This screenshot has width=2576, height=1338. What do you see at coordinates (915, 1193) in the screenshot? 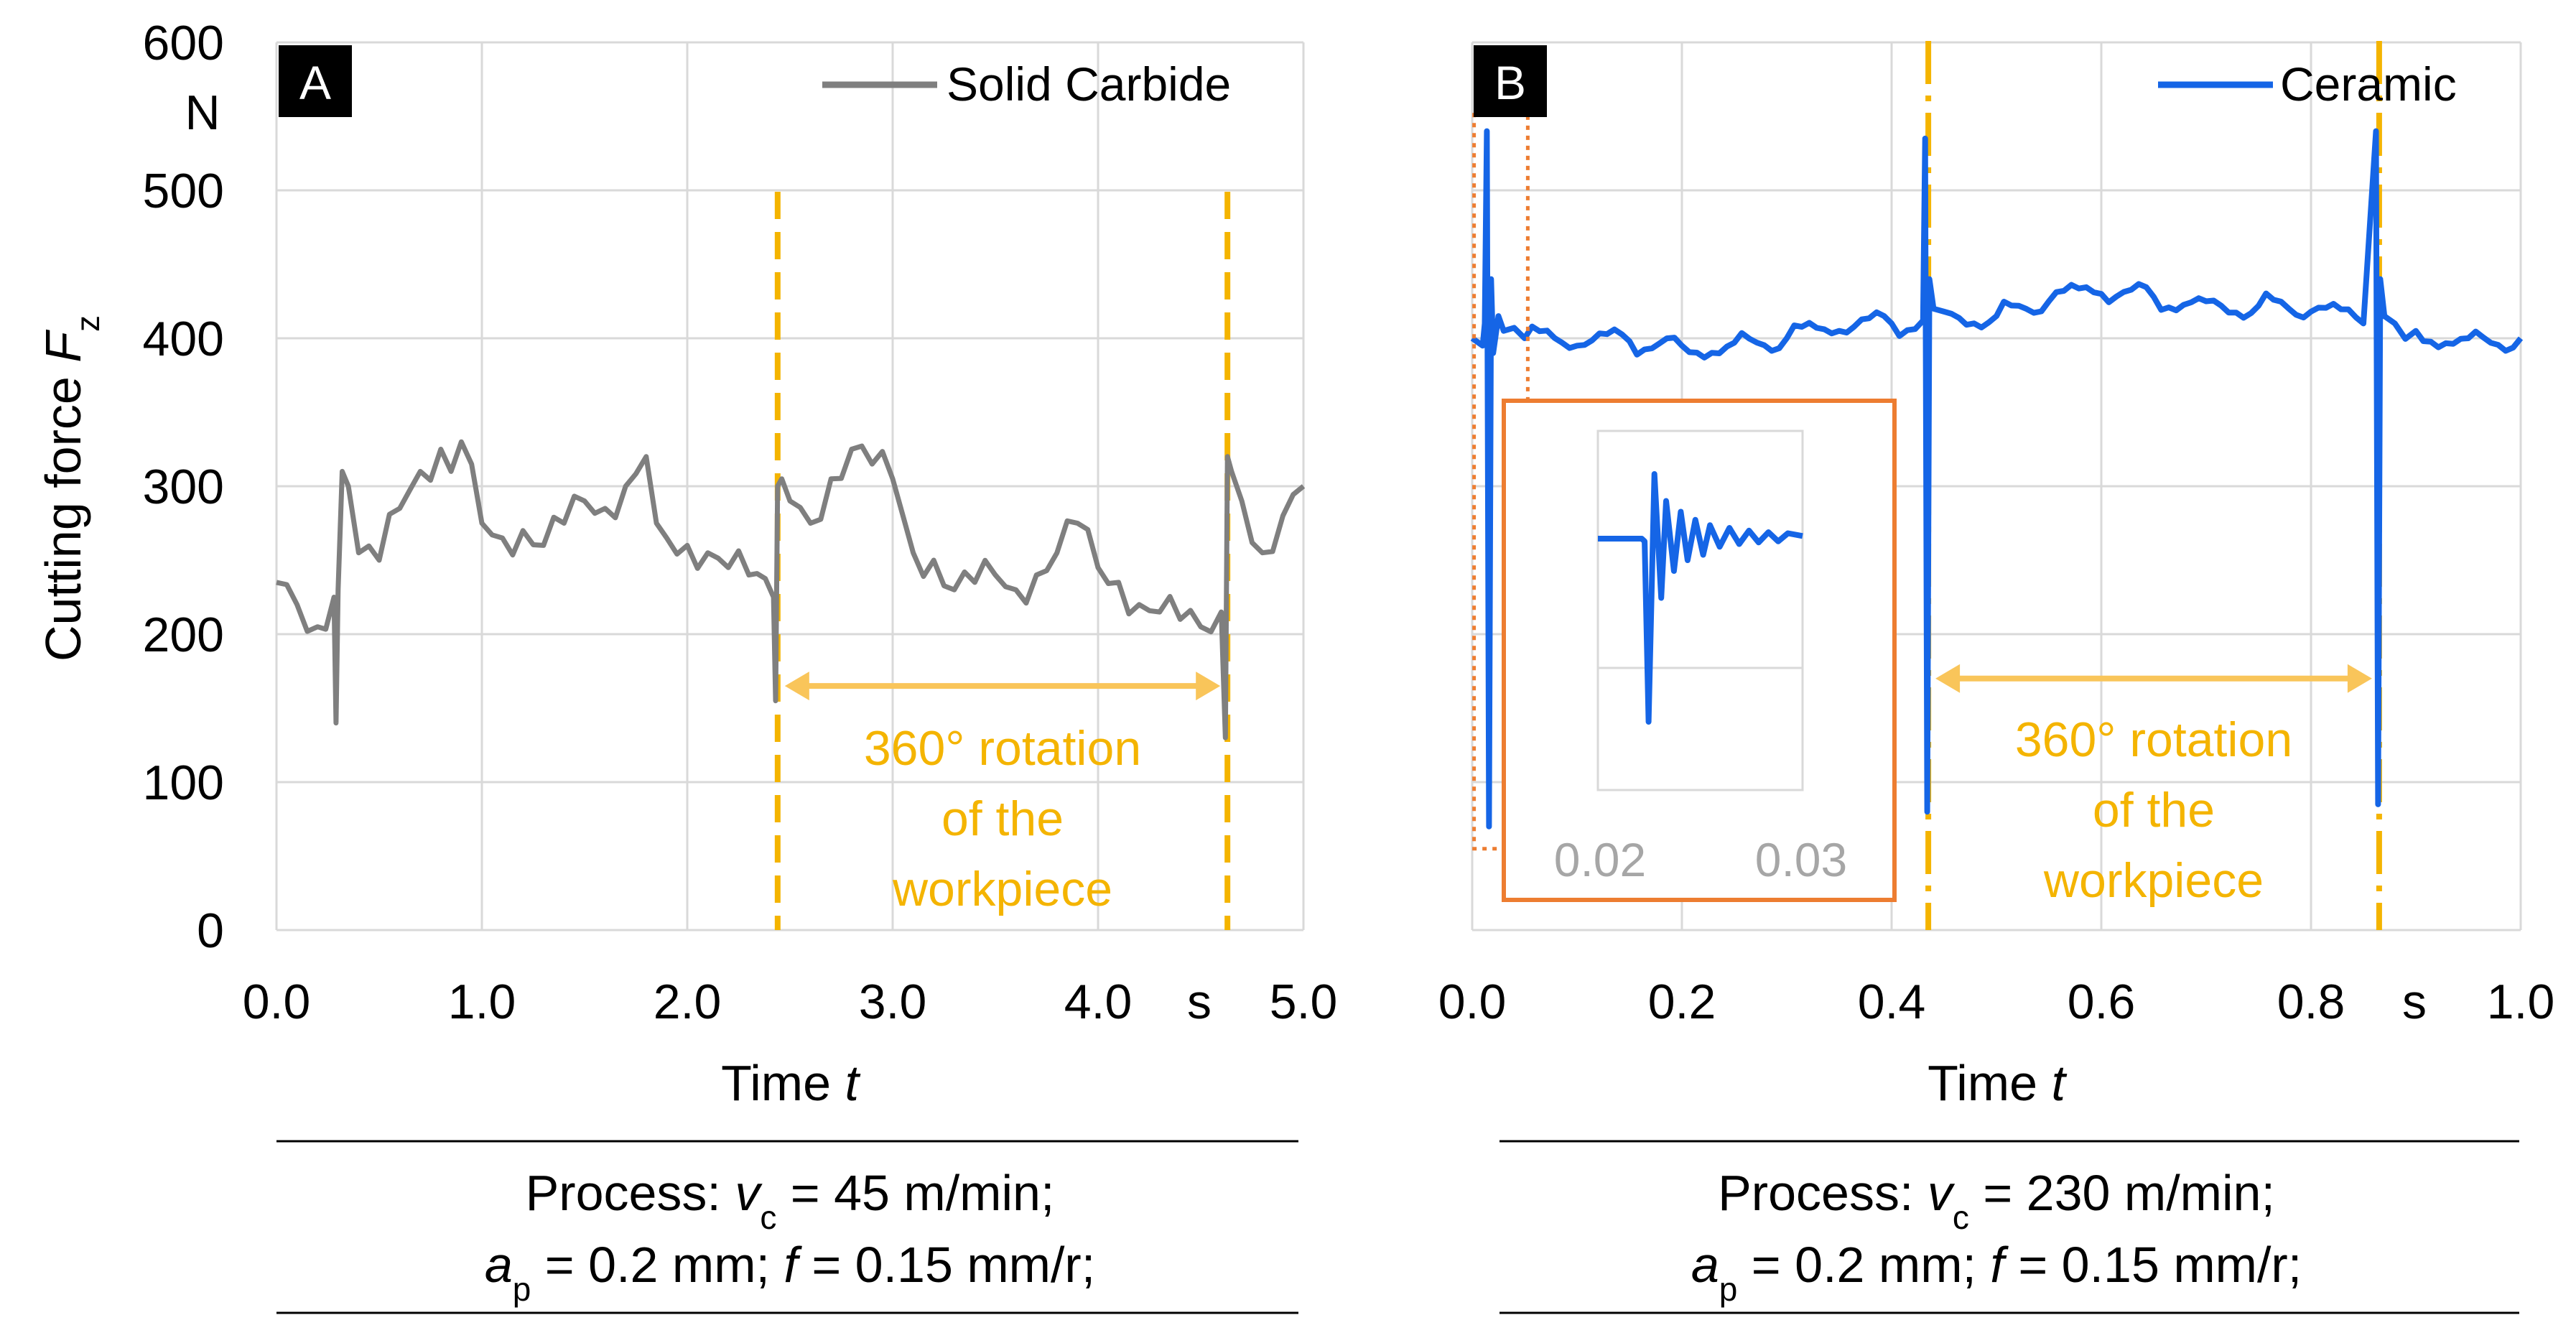
I see `process-v-value: = 45 m/min;` at bounding box center [915, 1193].